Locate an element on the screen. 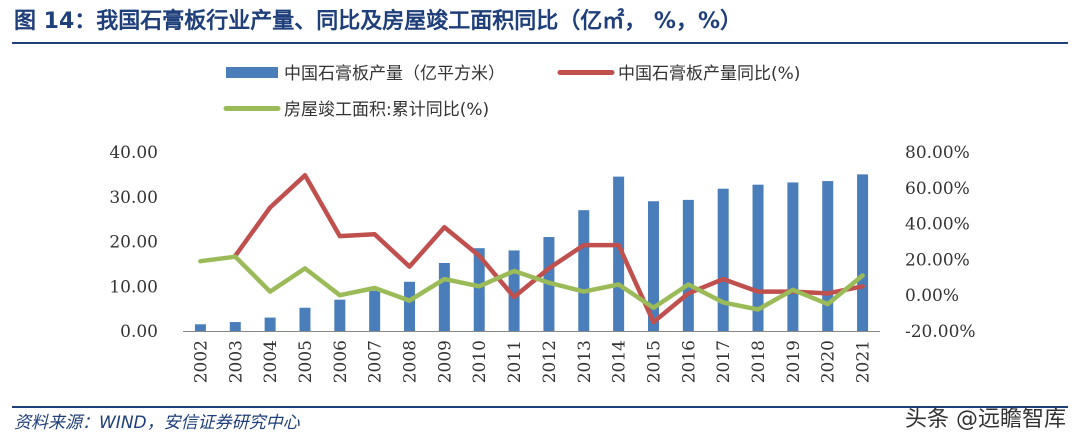 This screenshot has width=1080, height=441. right-axis: -20.00% 0.00% 20.00% 40.00% 60.00% 80.00% is located at coordinates (940, 242).